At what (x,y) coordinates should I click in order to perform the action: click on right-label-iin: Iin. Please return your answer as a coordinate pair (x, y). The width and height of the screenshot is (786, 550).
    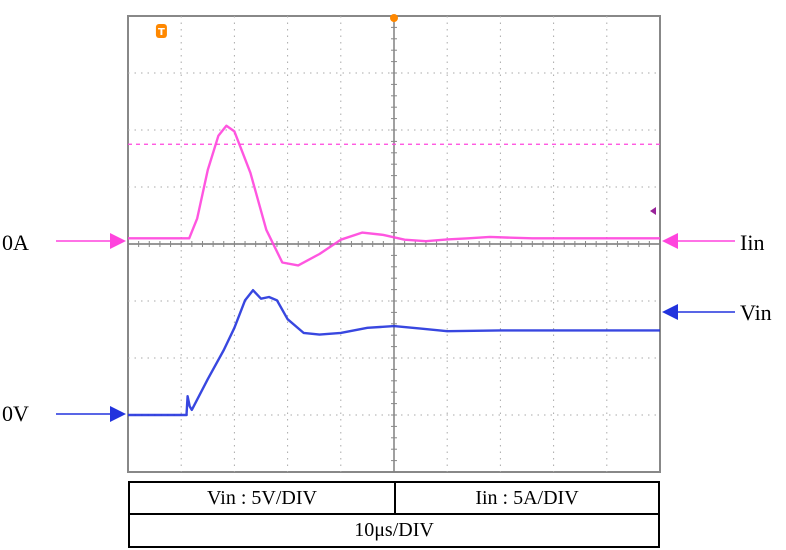
    Looking at the image, I should click on (752, 242).